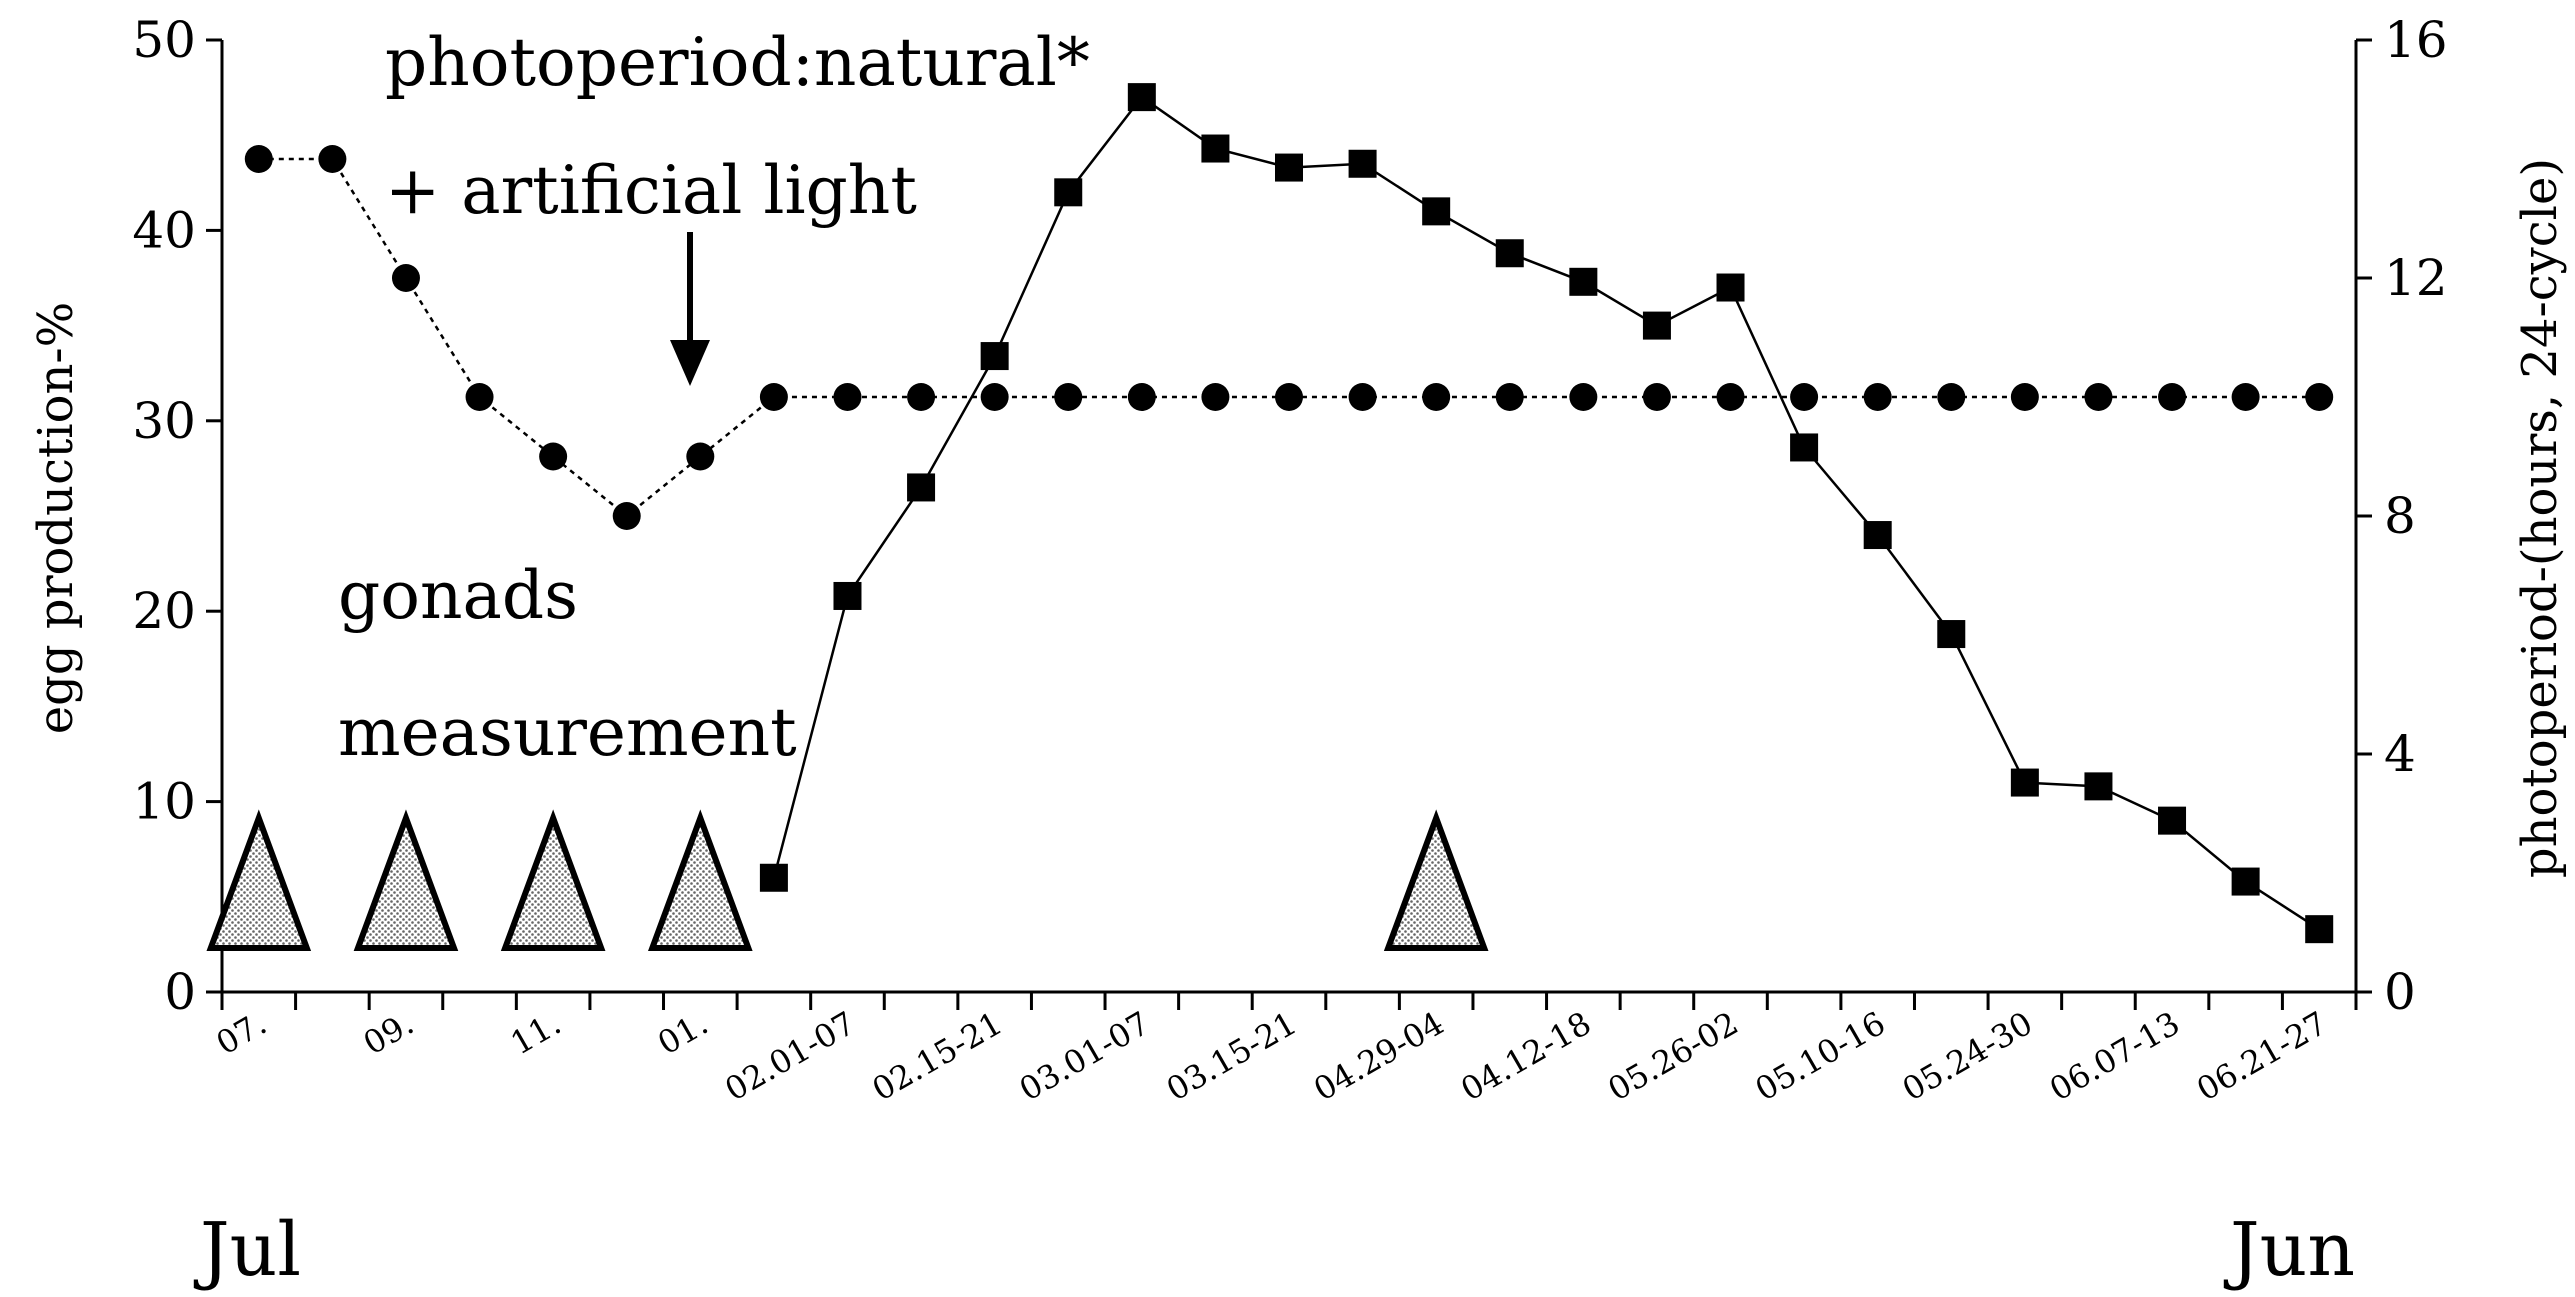 The image size is (2575, 1297). I want to click on left-axis-title: egg production-%, so click(56, 518).